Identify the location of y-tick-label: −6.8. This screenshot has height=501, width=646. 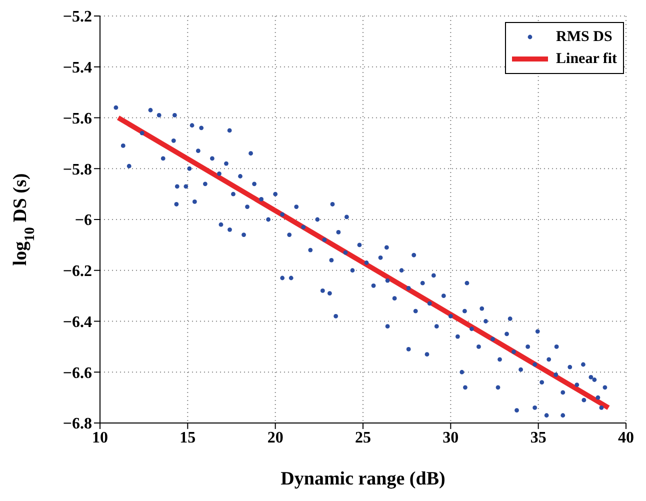
(77, 424).